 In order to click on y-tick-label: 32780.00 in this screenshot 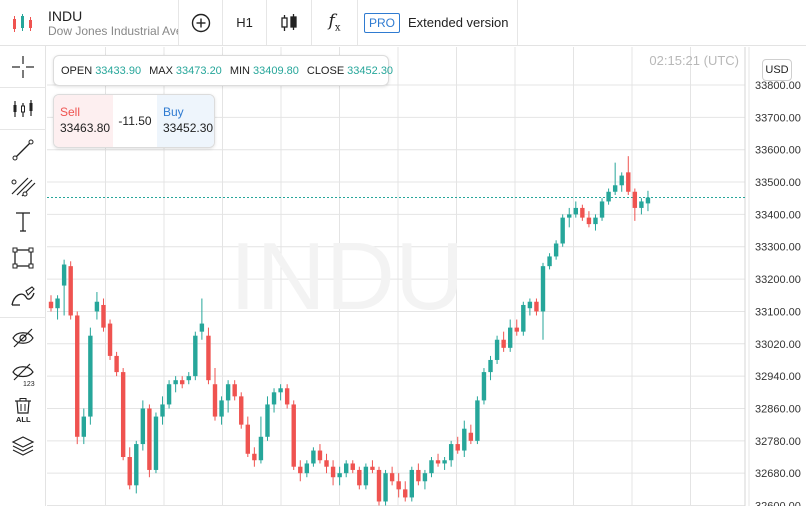, I will do `click(778, 442)`.